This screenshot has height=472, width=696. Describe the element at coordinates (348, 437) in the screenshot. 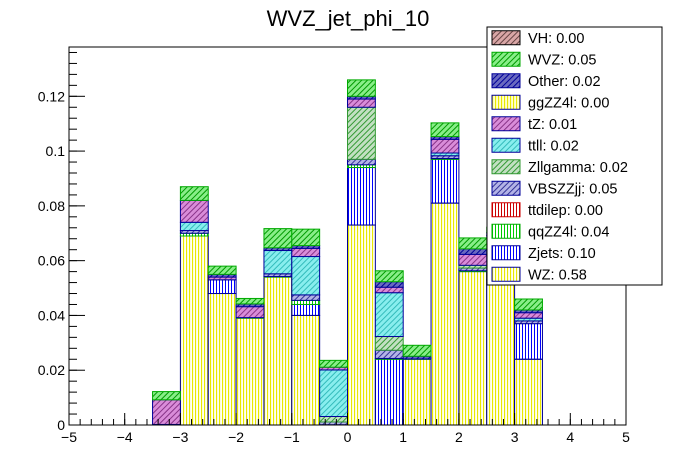

I see `x-tick-label: 0` at that location.